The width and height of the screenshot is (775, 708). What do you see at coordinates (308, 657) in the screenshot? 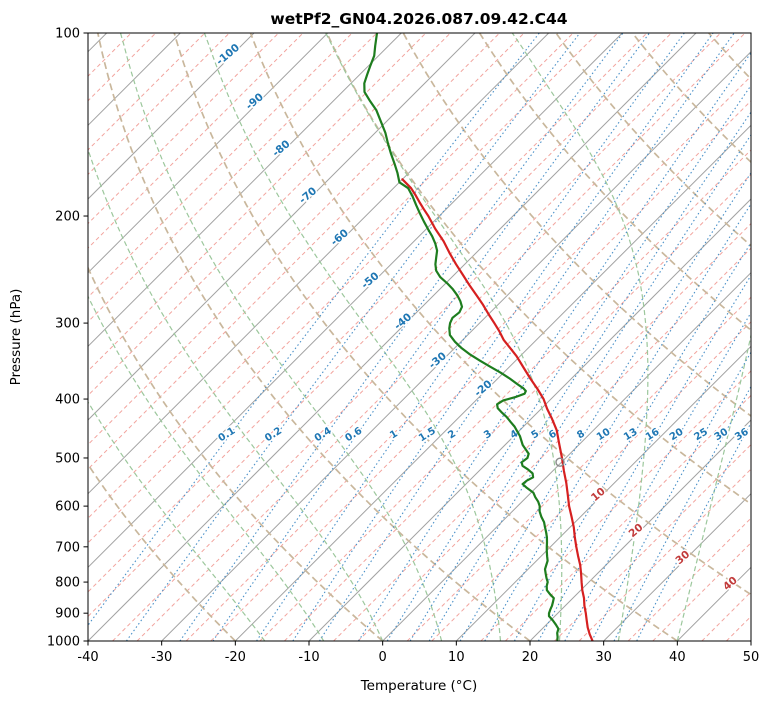
I see `x-tick-label: -10` at bounding box center [308, 657].